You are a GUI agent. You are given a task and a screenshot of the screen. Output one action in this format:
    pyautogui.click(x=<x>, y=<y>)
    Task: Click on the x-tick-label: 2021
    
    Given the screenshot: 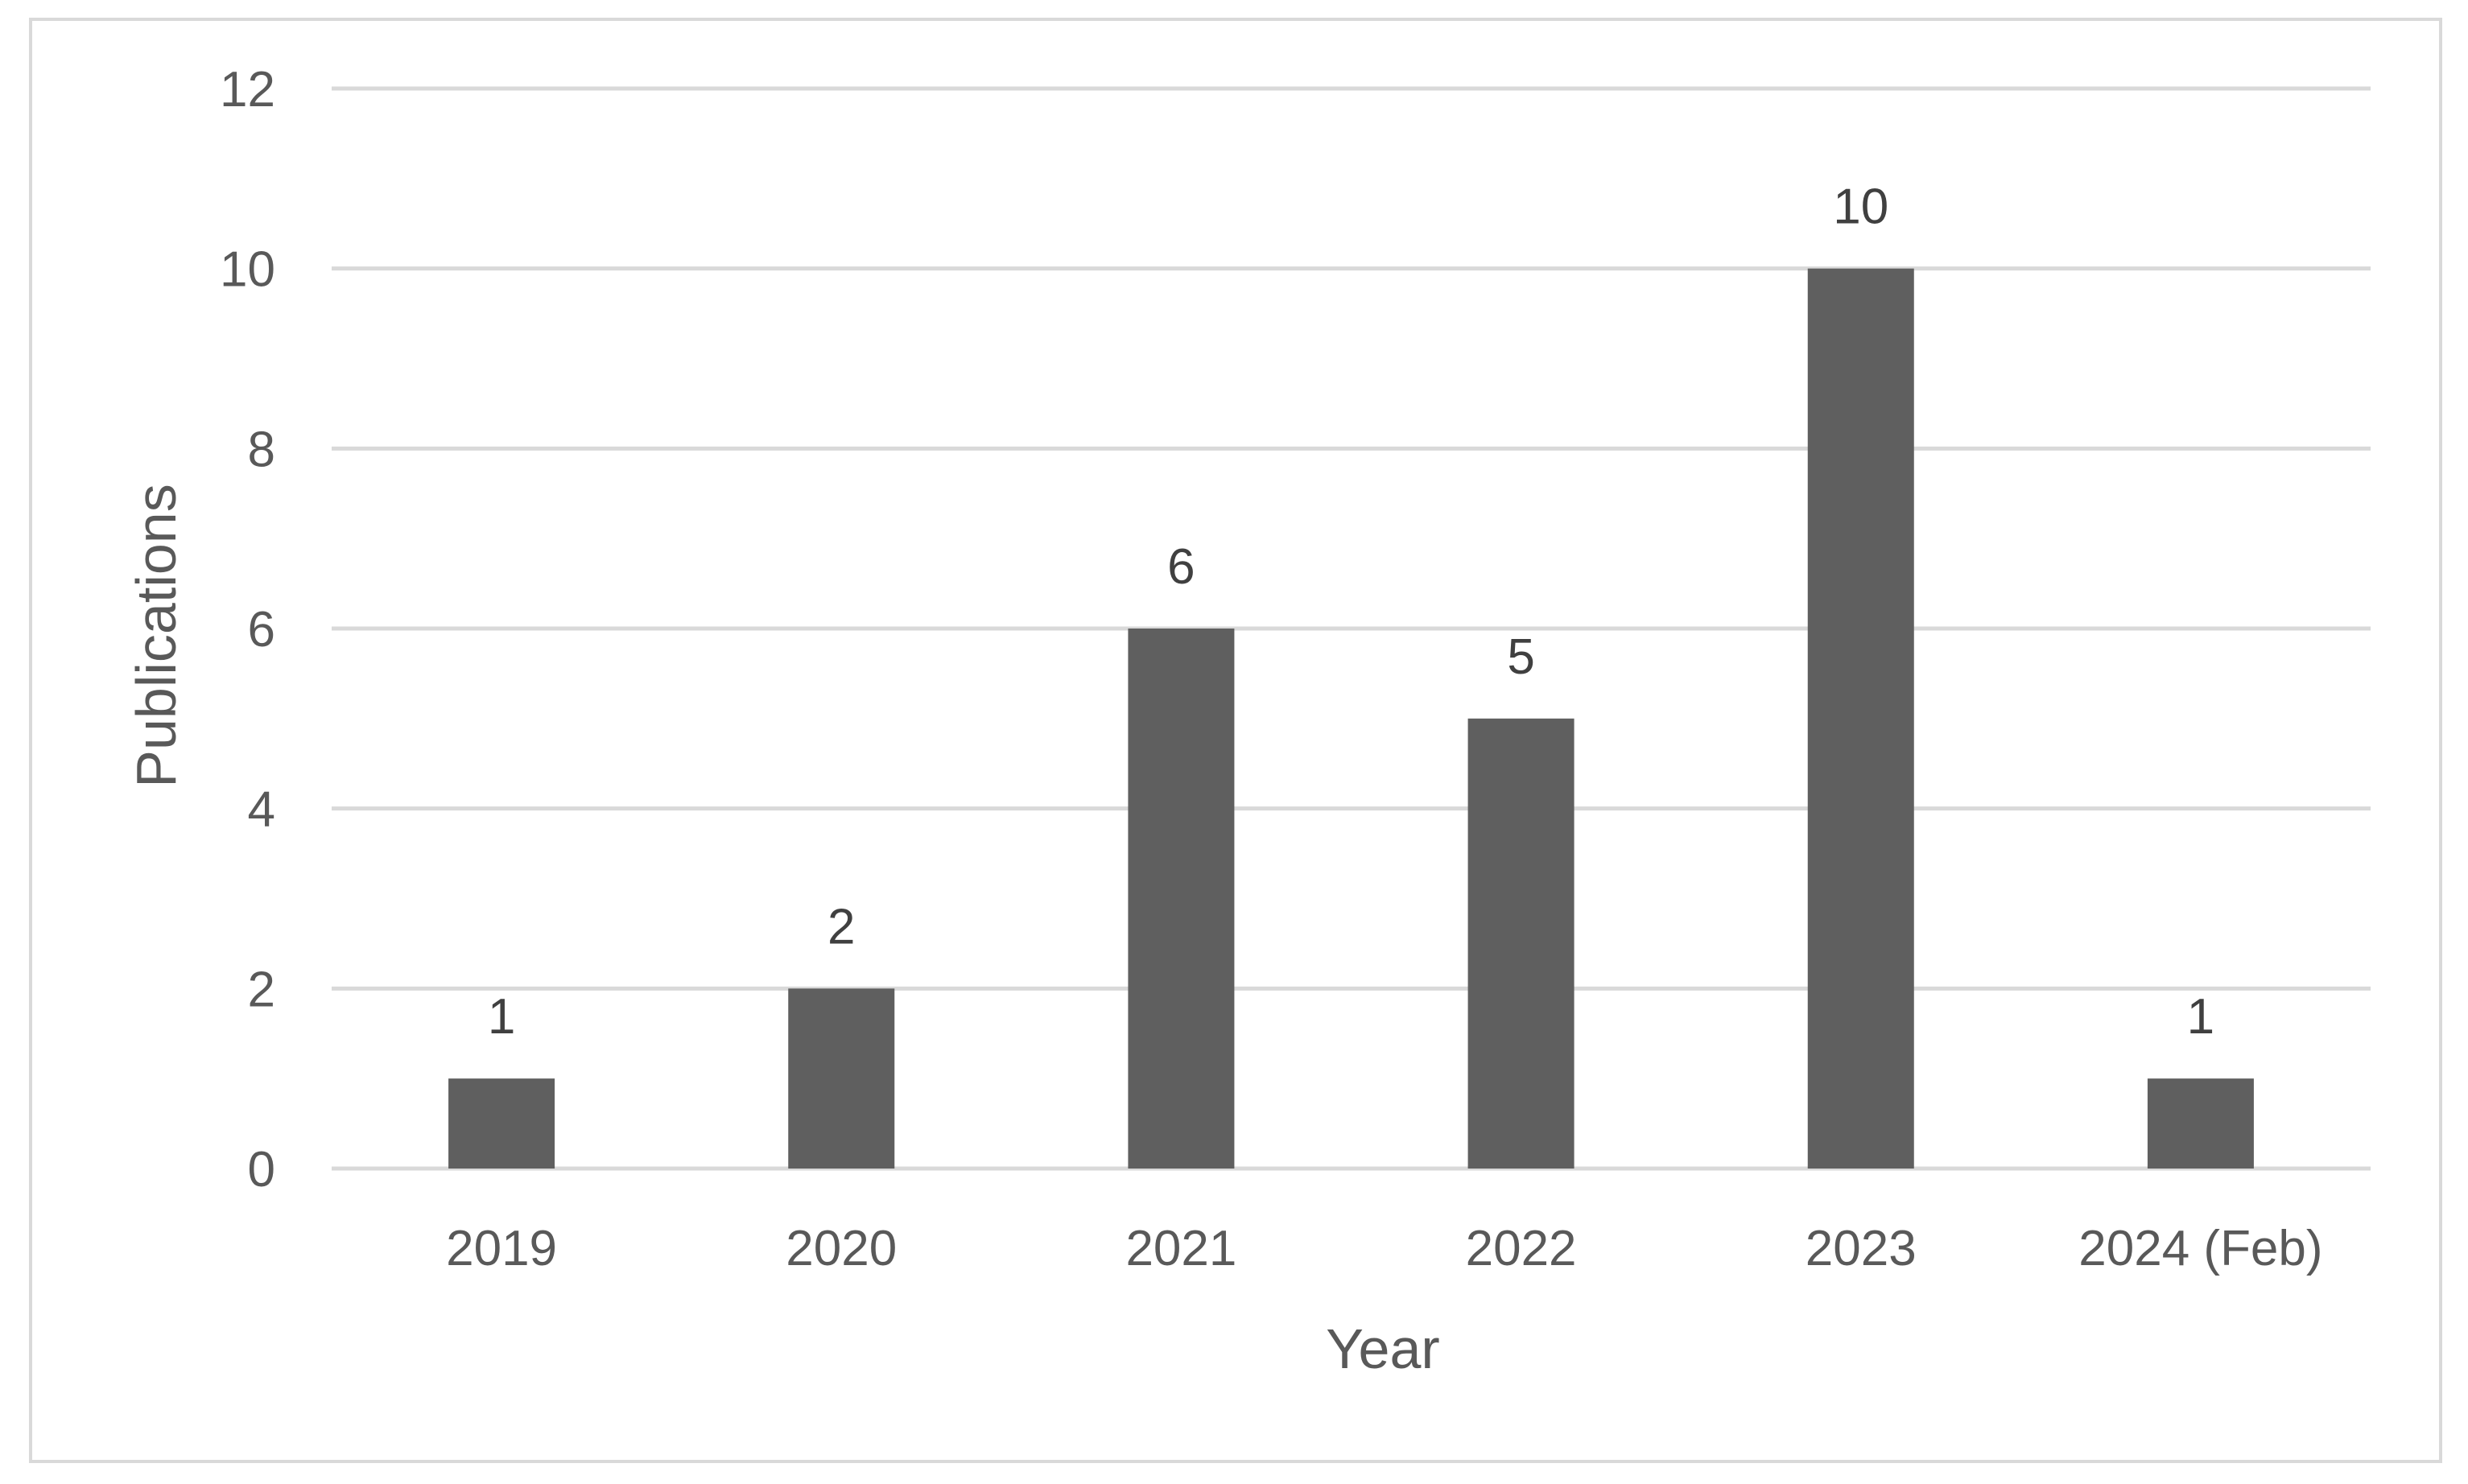 What is the action you would take?
    pyautogui.click(x=1180, y=1248)
    